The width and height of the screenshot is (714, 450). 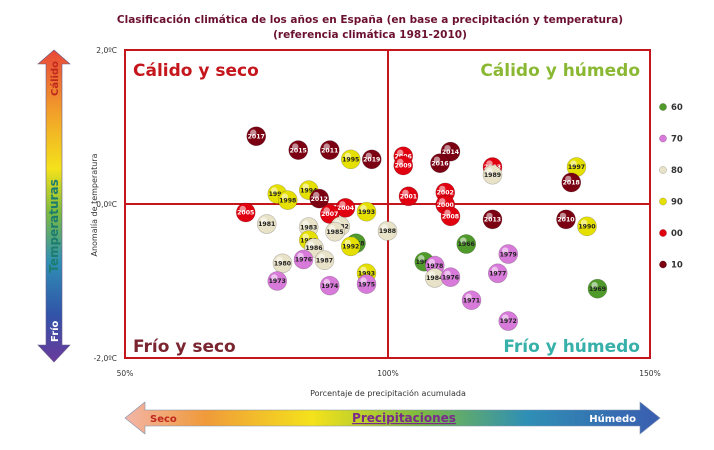 I want to click on data-point-label: 1965, so click(x=424, y=262).